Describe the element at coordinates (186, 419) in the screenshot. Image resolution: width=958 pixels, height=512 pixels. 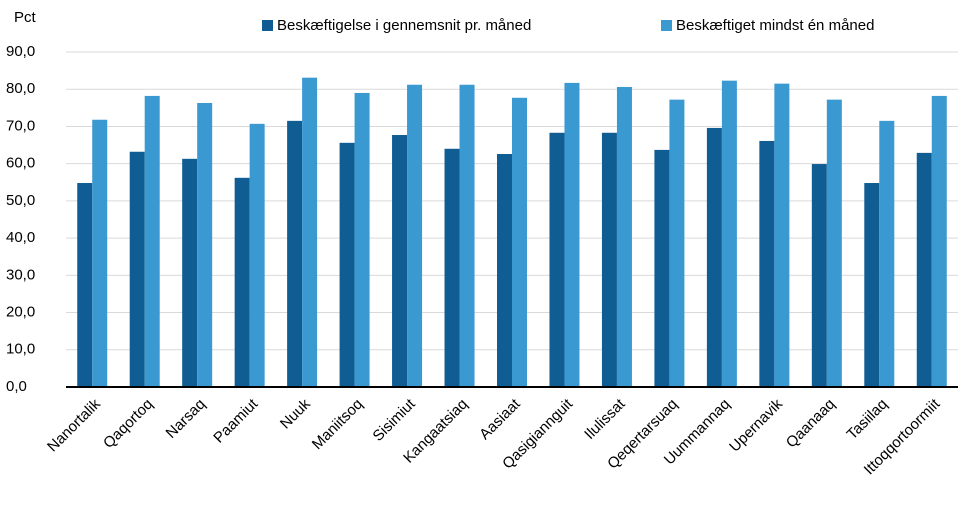
I see `x-tick-label: Narsaq` at that location.